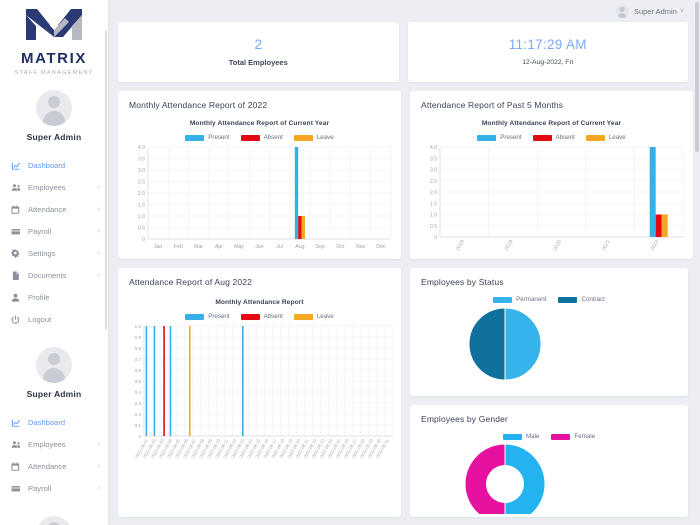  I want to click on svg-text: 2019, so click(509, 245).